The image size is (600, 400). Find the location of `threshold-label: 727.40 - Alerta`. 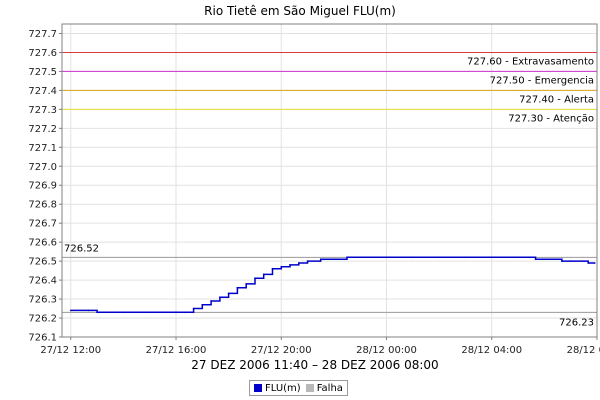

threshold-label: 727.40 - Alerta is located at coordinates (556, 99).